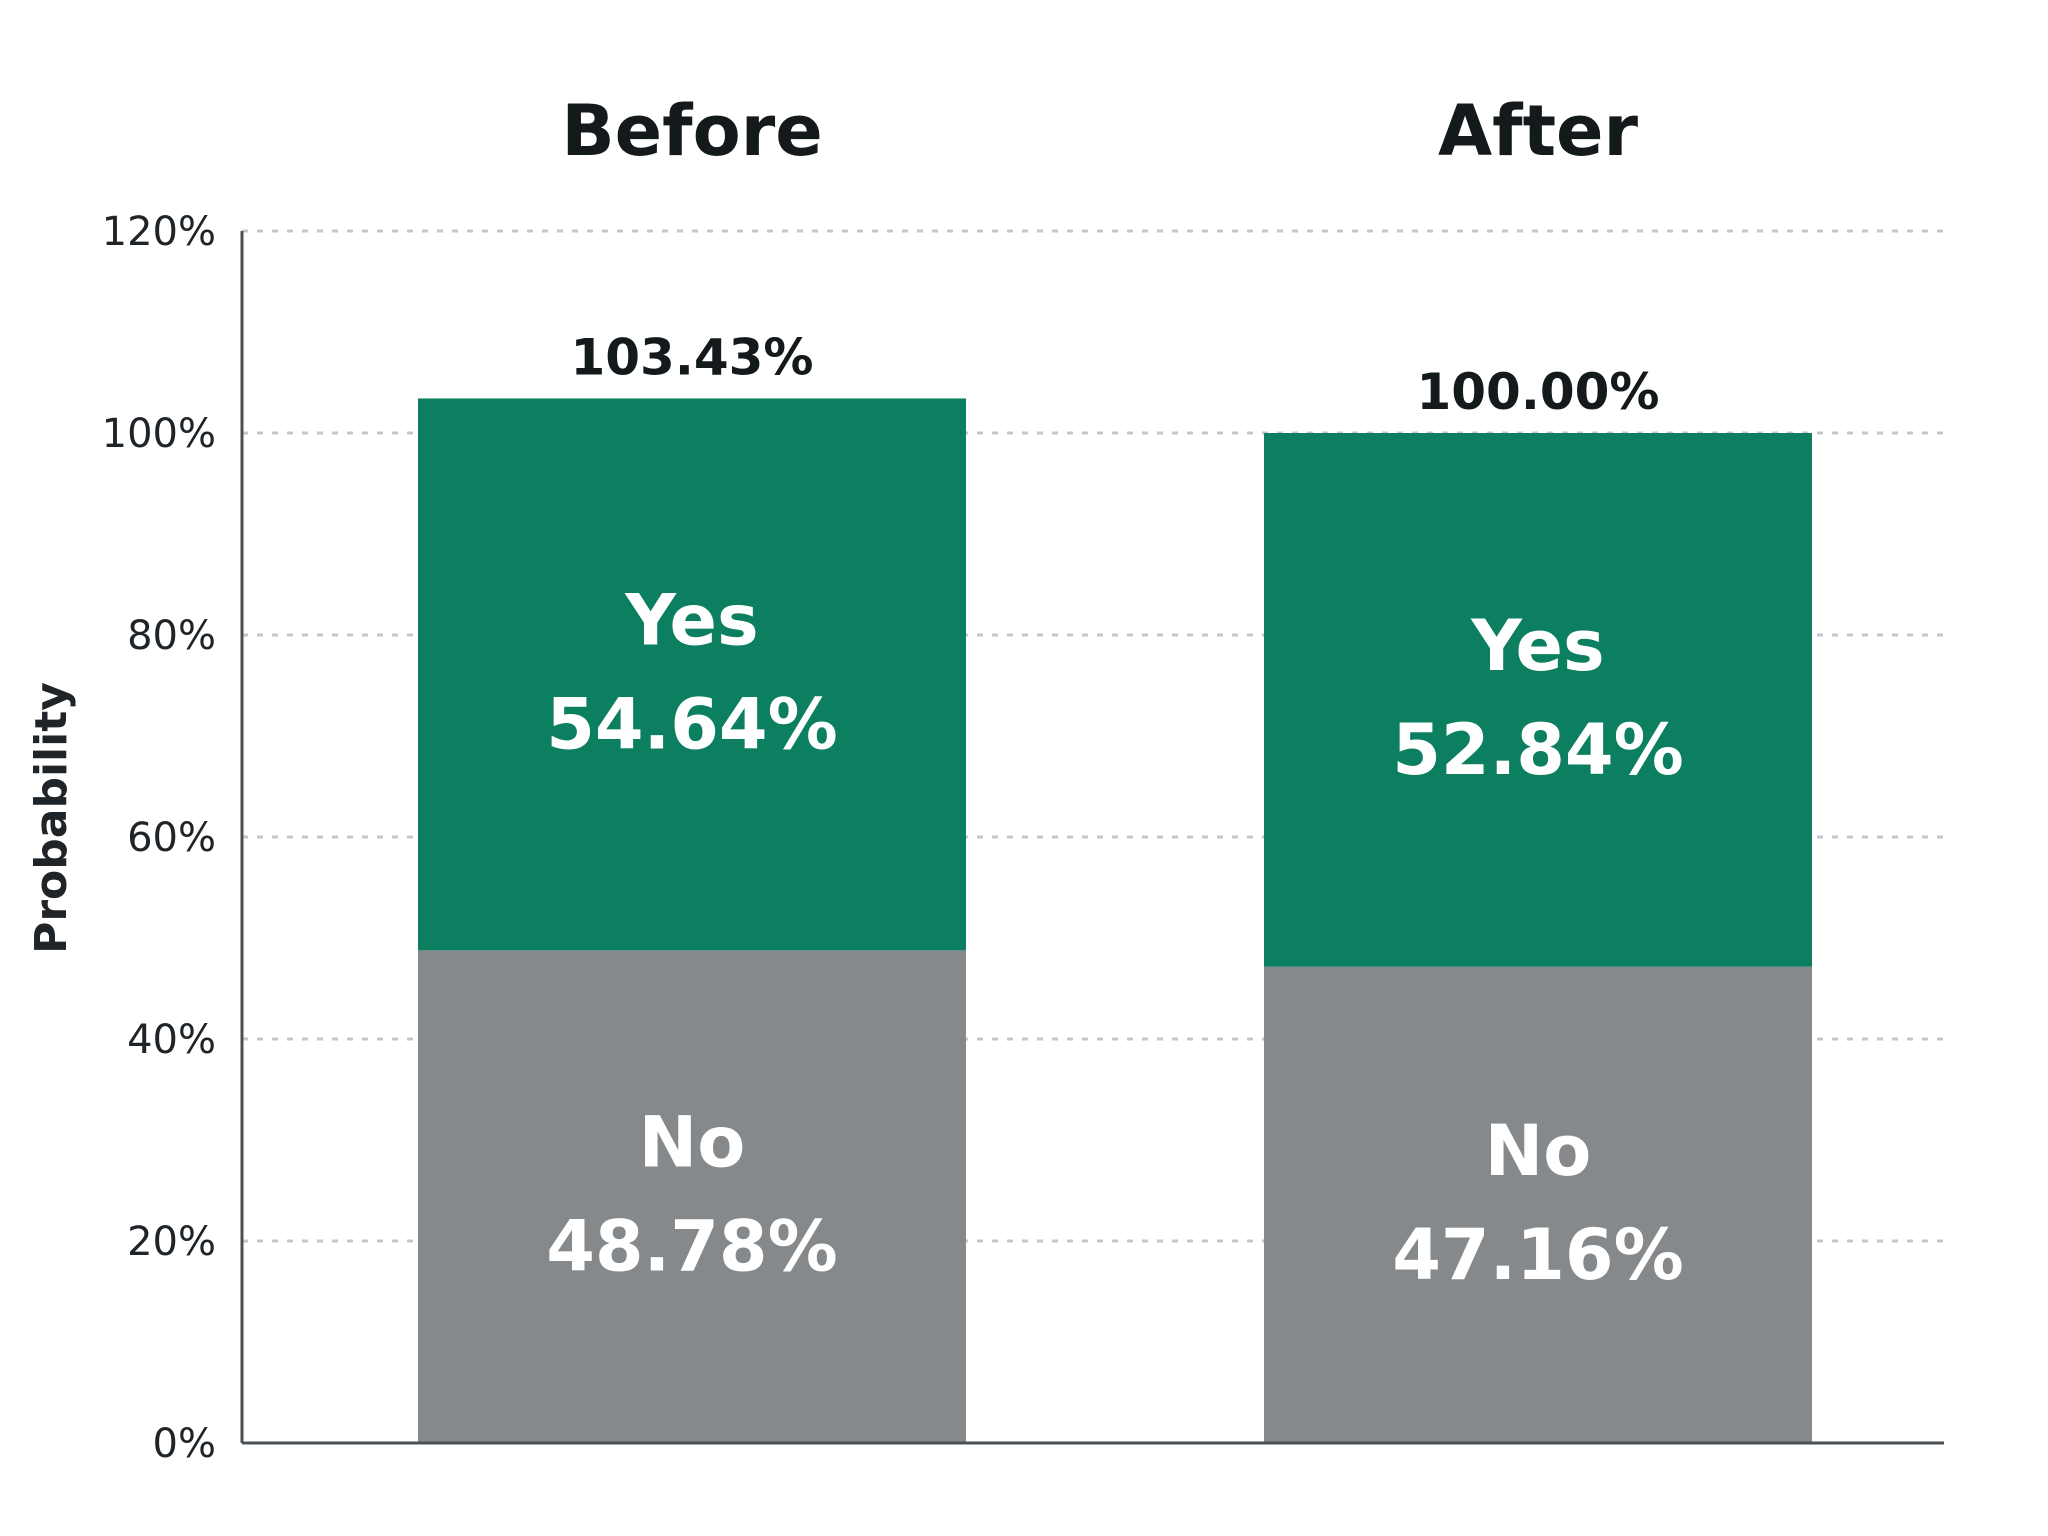  I want to click on segment-value-label: 52.84%, so click(1538, 750).